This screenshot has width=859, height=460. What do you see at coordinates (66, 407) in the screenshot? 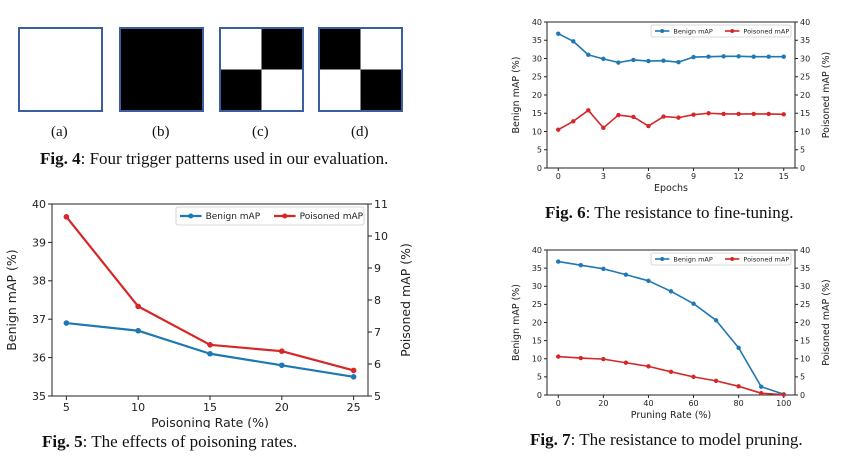
I see `fig5-x-tick-label: 5` at bounding box center [66, 407].